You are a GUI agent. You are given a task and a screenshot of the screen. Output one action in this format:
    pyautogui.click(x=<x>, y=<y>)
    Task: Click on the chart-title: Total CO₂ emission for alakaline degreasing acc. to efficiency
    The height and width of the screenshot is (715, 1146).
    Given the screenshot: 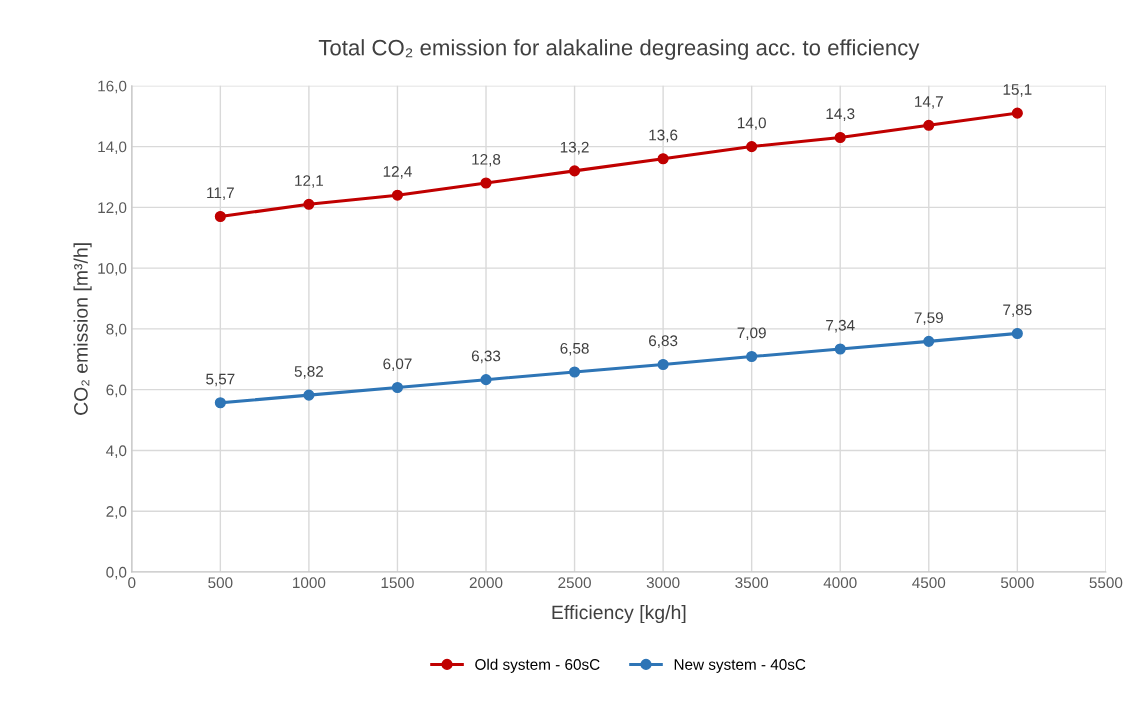 What is the action you would take?
    pyautogui.click(x=619, y=49)
    